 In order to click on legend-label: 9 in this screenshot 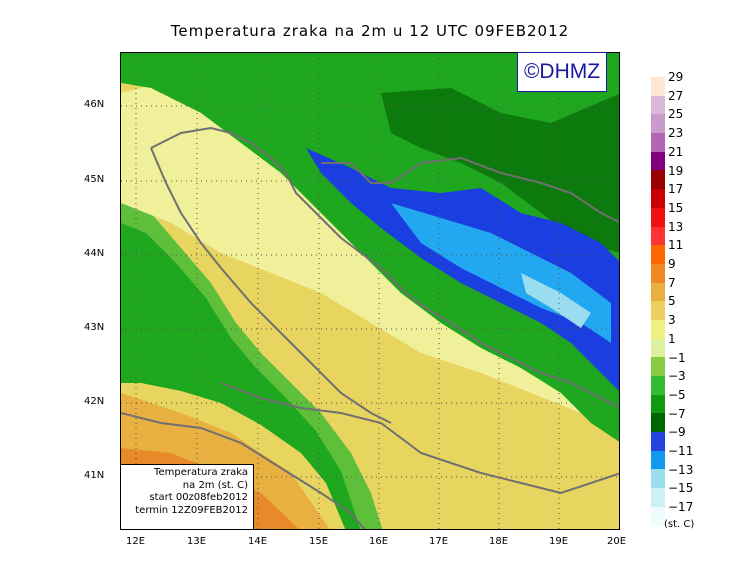, I will do `click(672, 264)`.